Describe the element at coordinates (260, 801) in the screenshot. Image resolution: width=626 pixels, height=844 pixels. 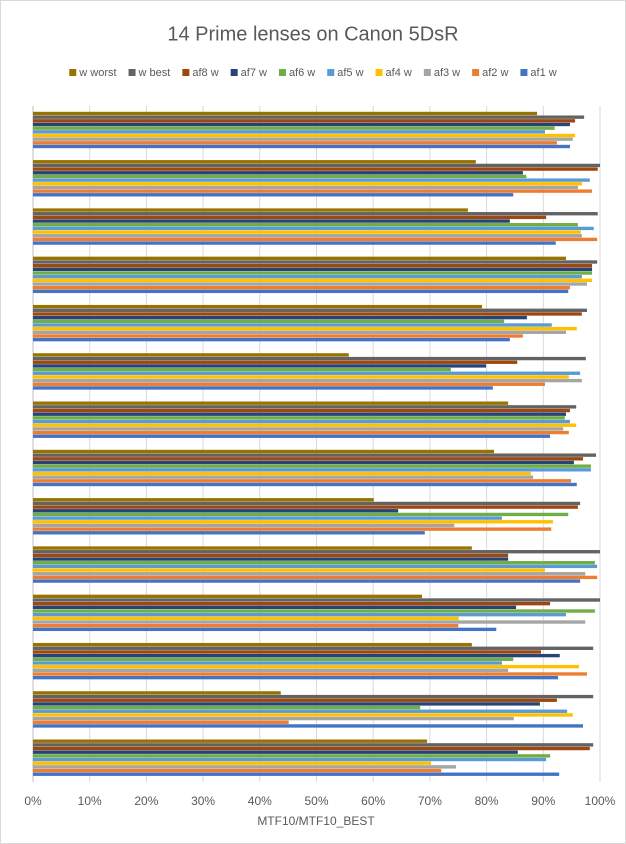
I see `x-tick-label: 40%` at that location.